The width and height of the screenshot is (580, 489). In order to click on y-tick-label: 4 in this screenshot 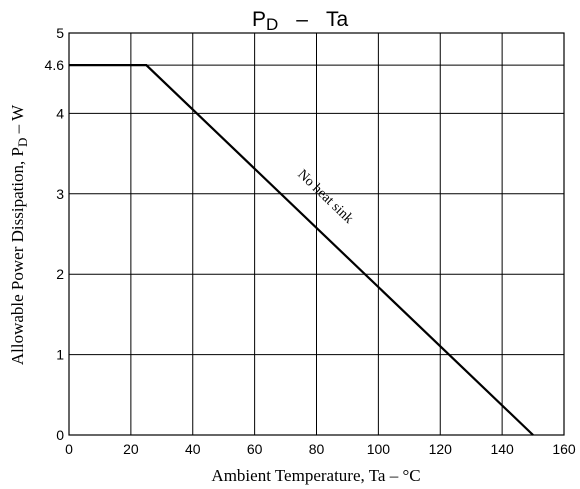, I will do `click(60, 113)`.